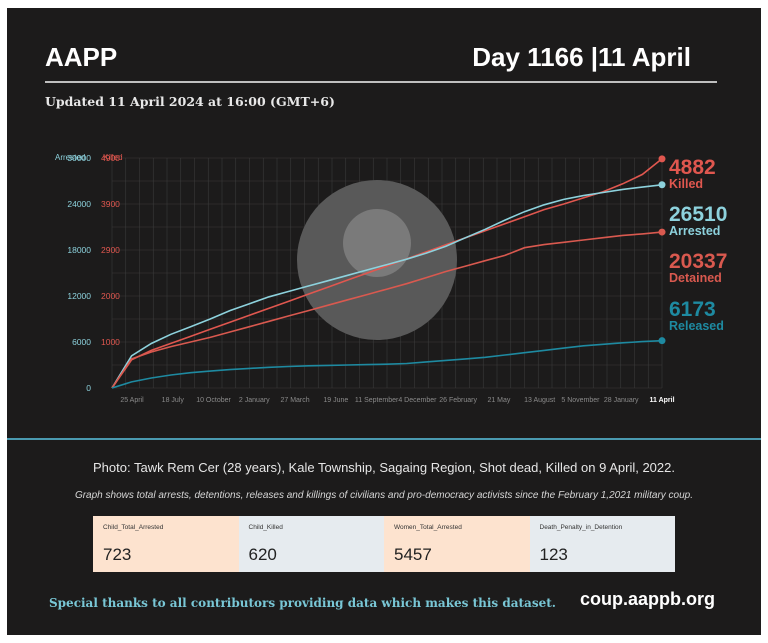  Describe the element at coordinates (457, 544) in the screenshot. I see `stat-card-women-total-arrested: Women_Total_Arrested 5457` at that location.